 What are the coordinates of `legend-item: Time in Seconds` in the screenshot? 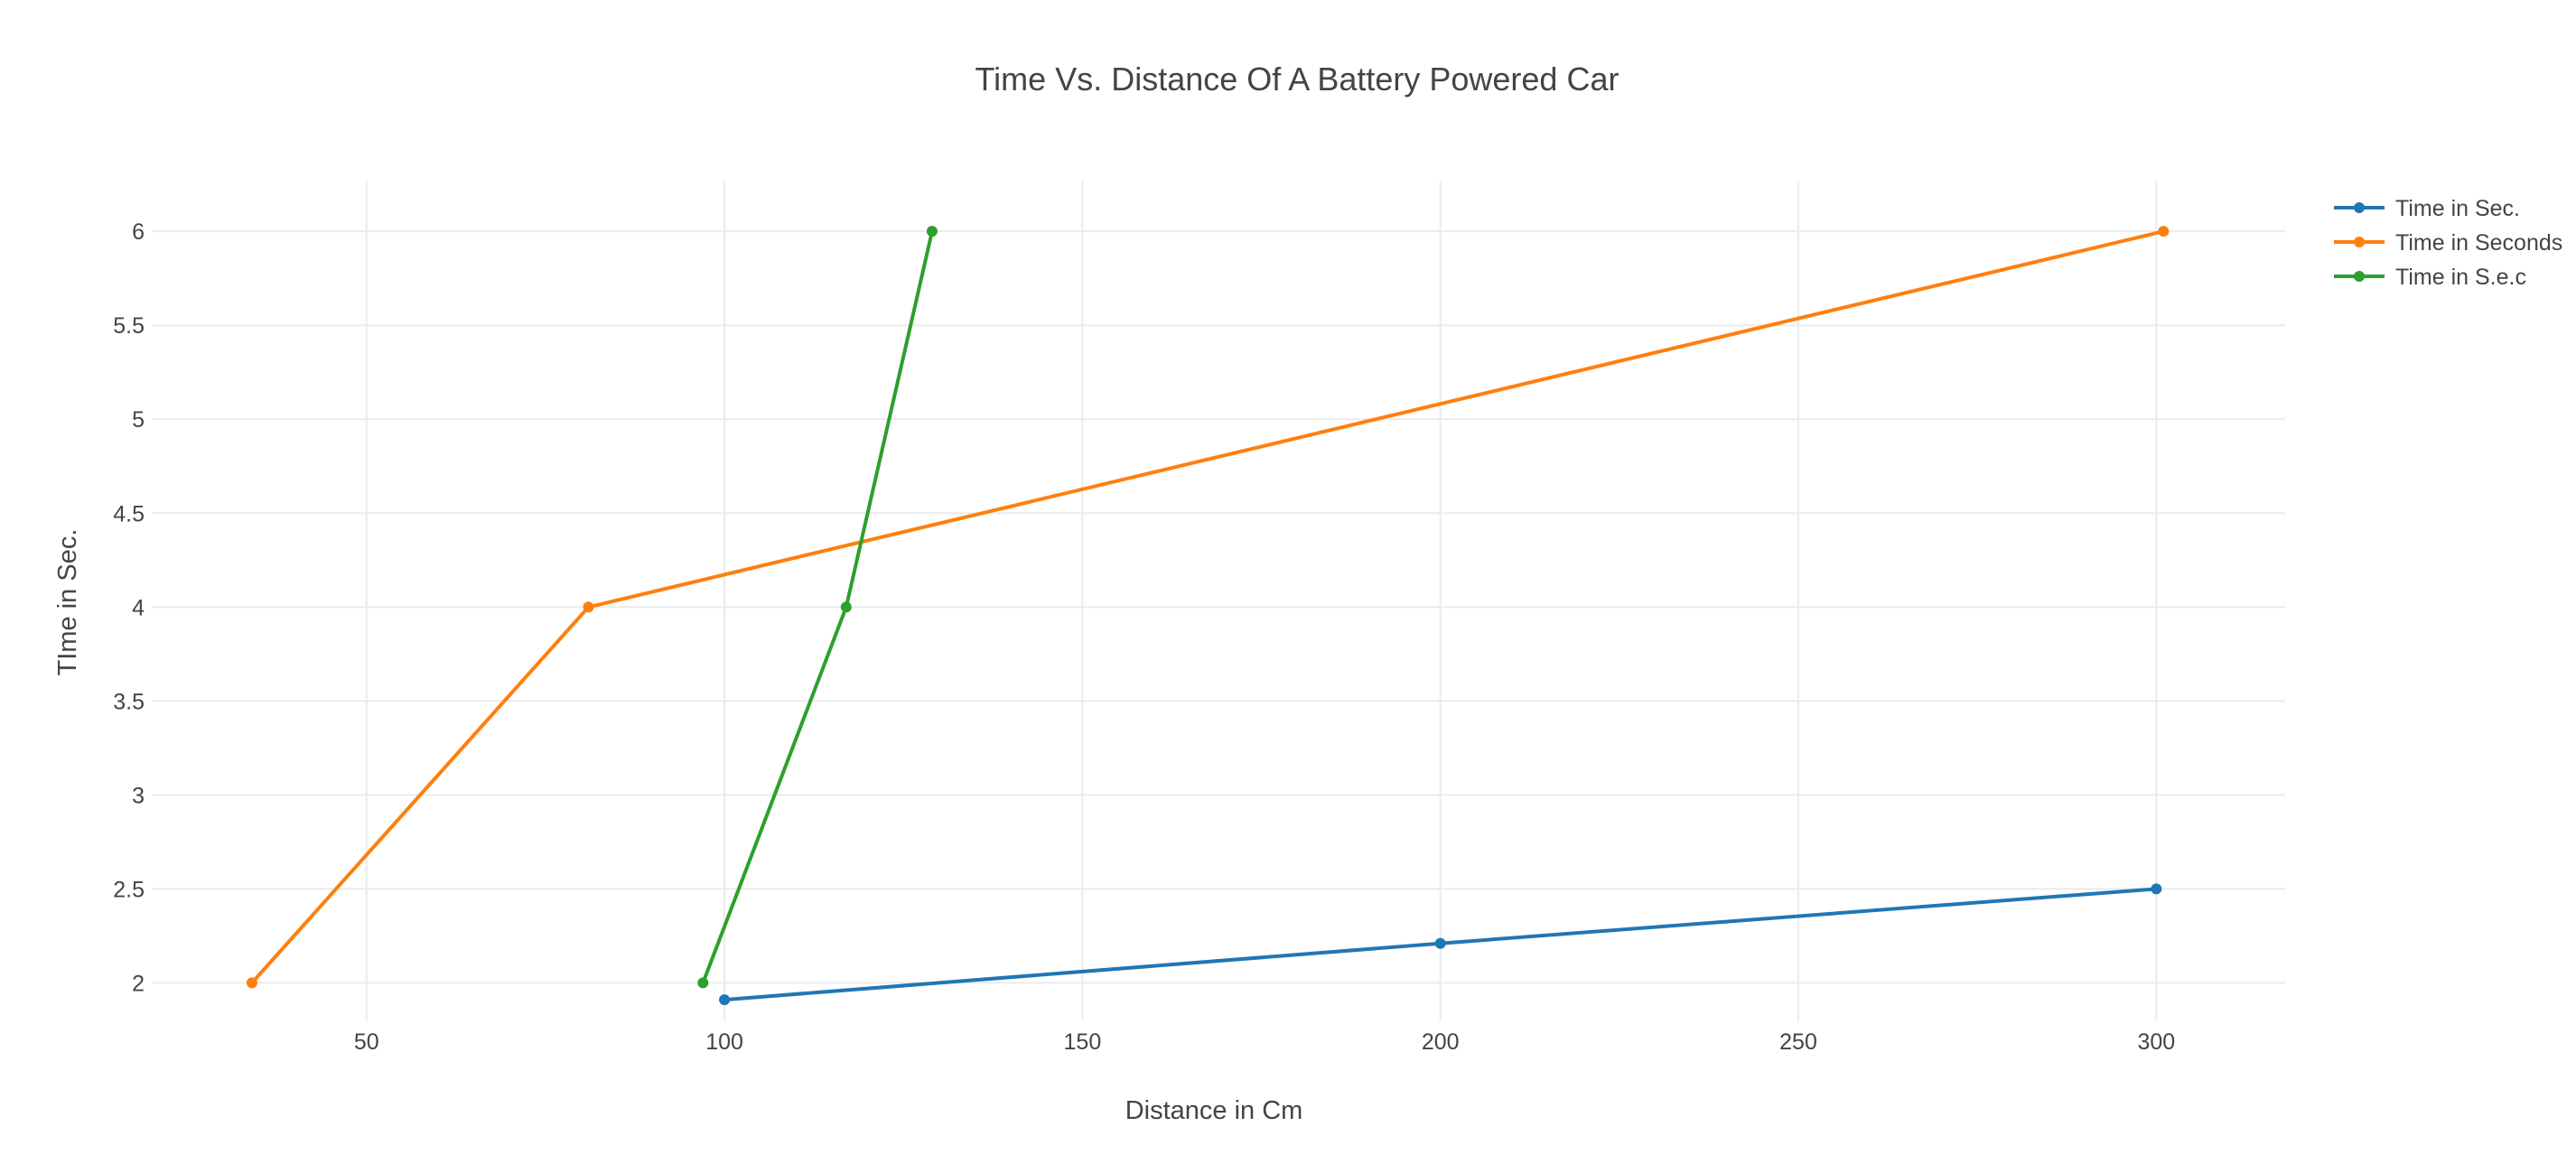 It's located at (2448, 243).